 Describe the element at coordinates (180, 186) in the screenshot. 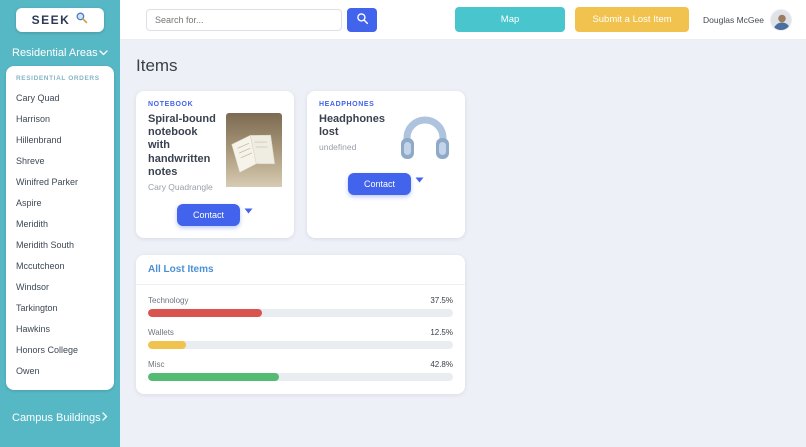

I see `item-location: Cary Quadrangle` at that location.